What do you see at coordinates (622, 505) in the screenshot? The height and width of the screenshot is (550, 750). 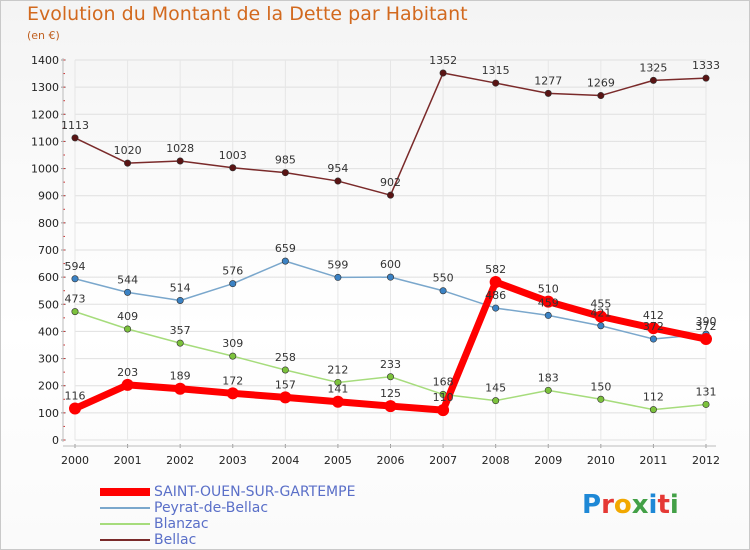 I see `logo-letter: o` at bounding box center [622, 505].